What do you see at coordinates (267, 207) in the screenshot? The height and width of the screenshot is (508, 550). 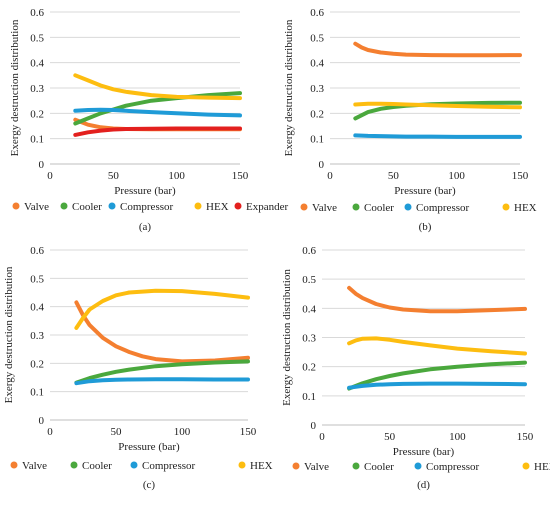 I see `legend-label: Expander` at bounding box center [267, 207].